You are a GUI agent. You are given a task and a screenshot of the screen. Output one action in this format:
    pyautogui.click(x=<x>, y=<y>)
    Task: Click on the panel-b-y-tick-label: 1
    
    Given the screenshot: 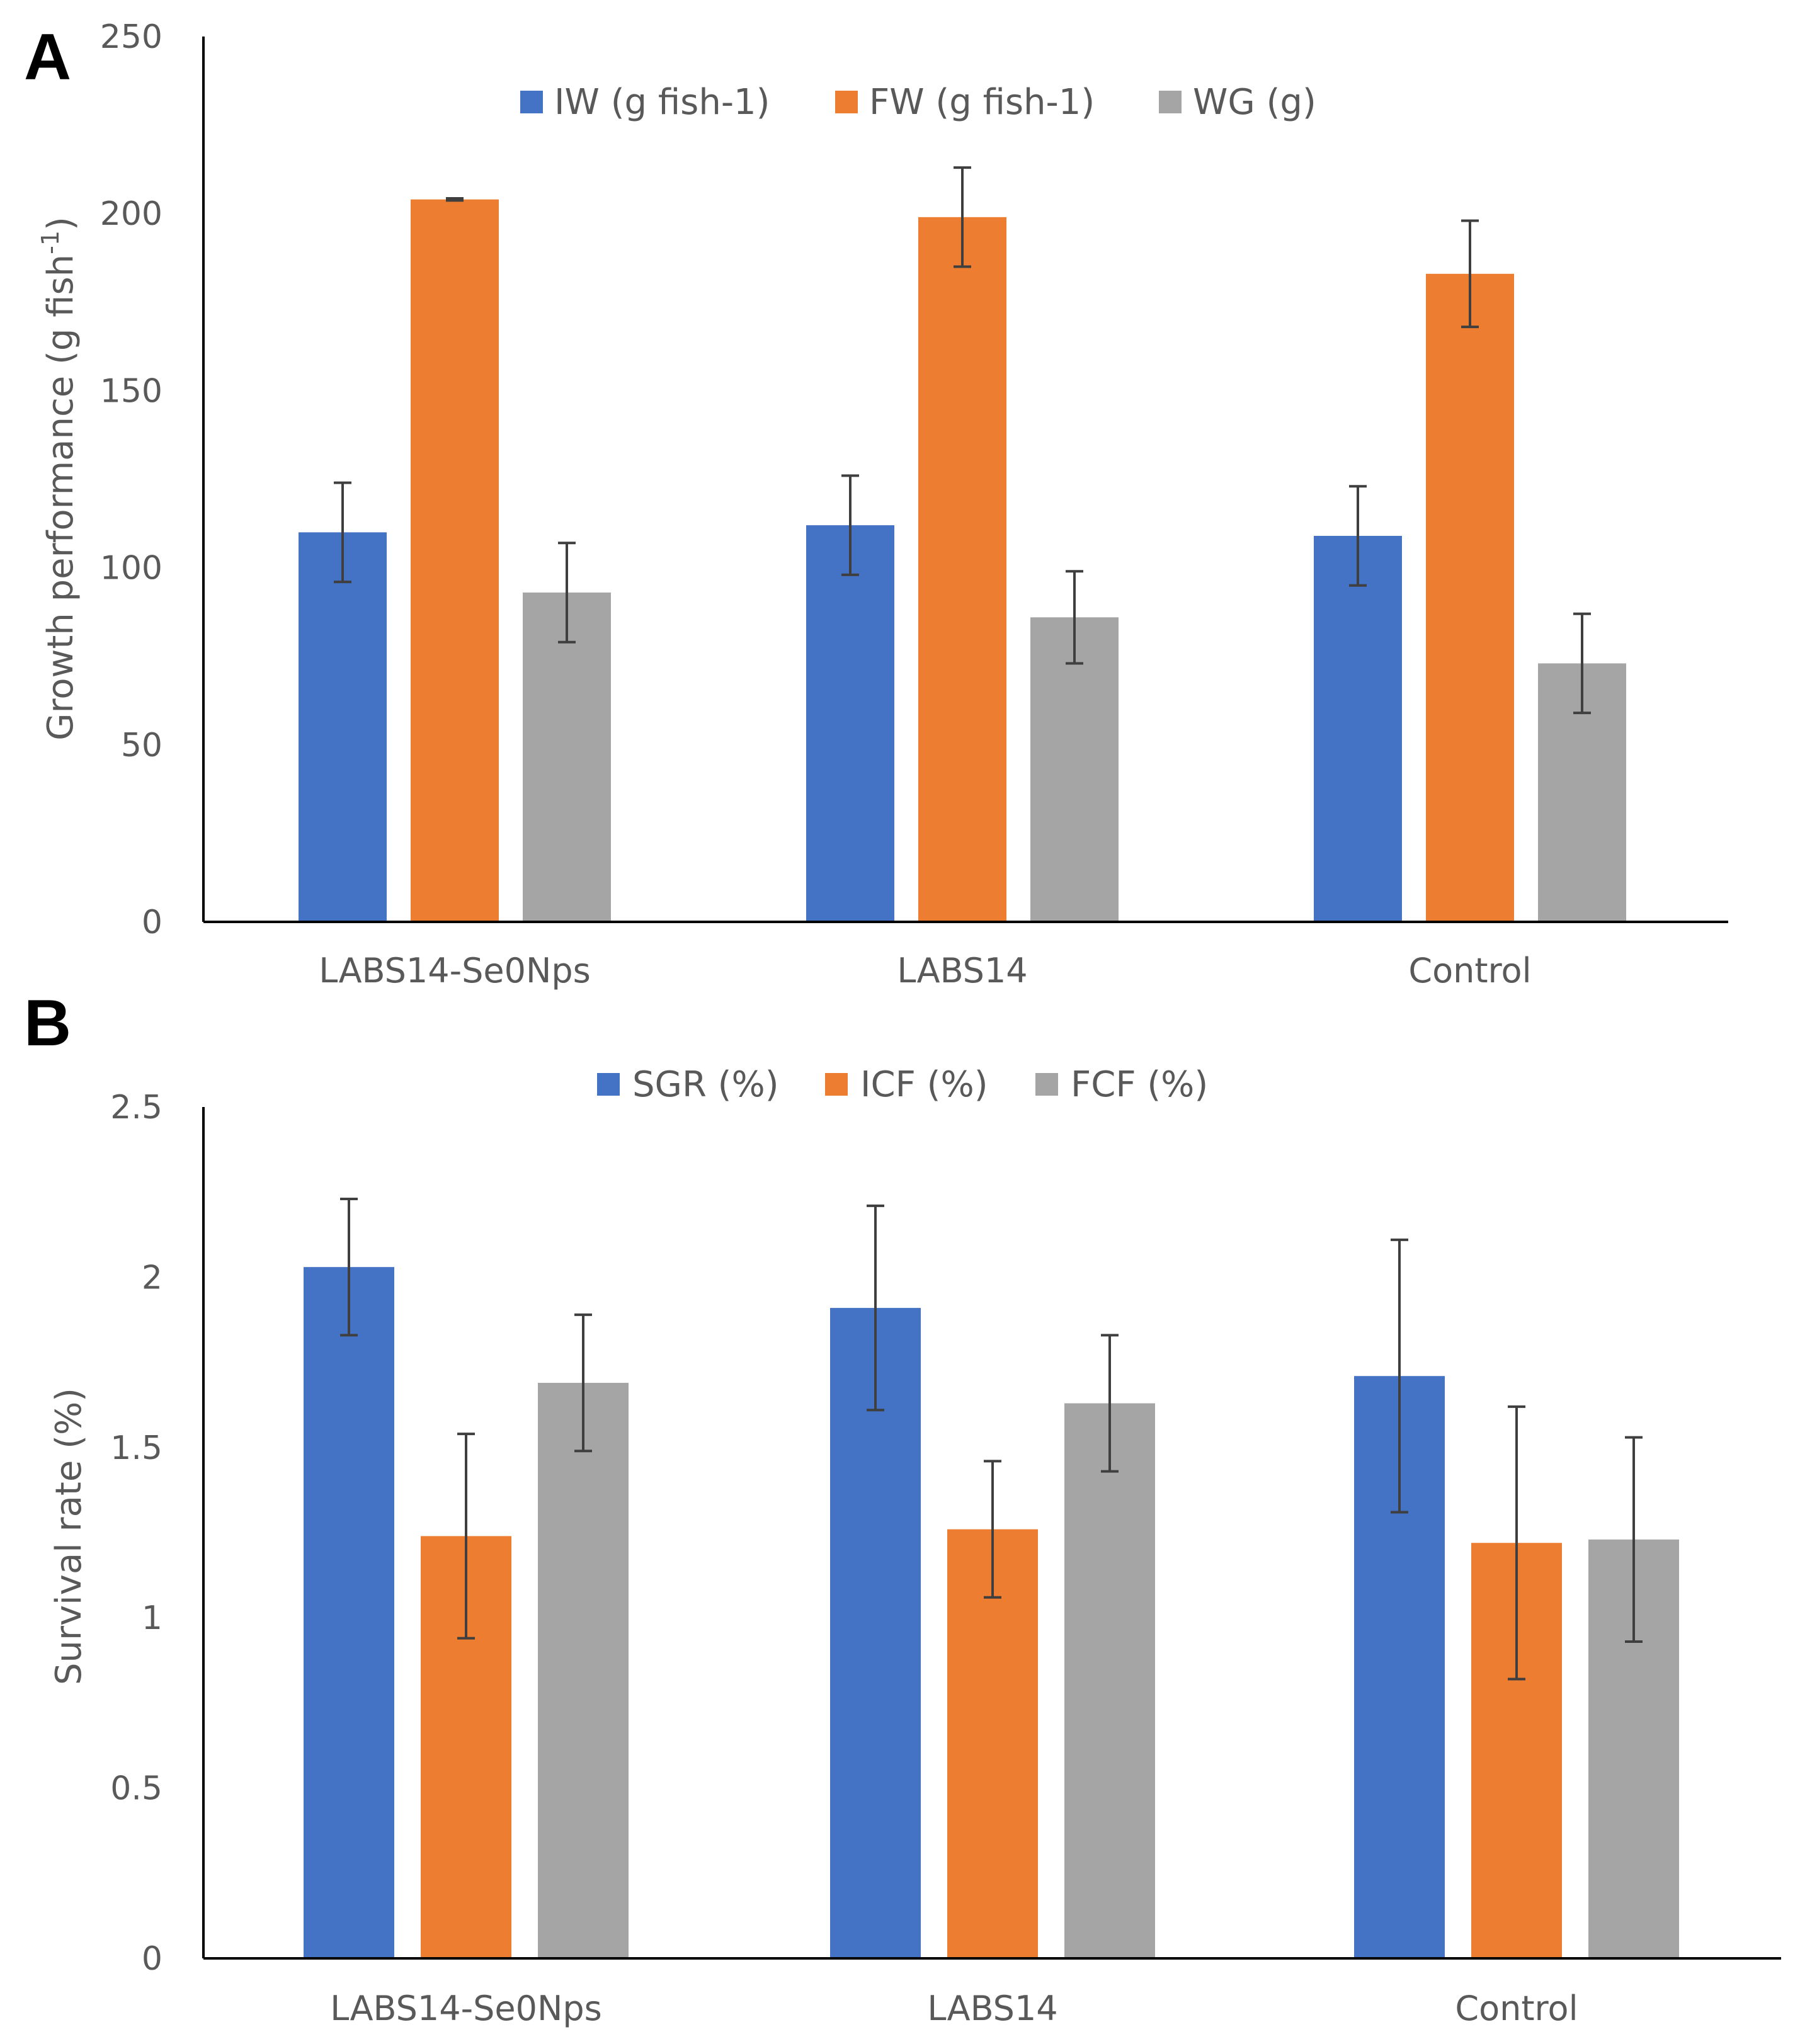 What is the action you would take?
    pyautogui.click(x=152, y=1618)
    